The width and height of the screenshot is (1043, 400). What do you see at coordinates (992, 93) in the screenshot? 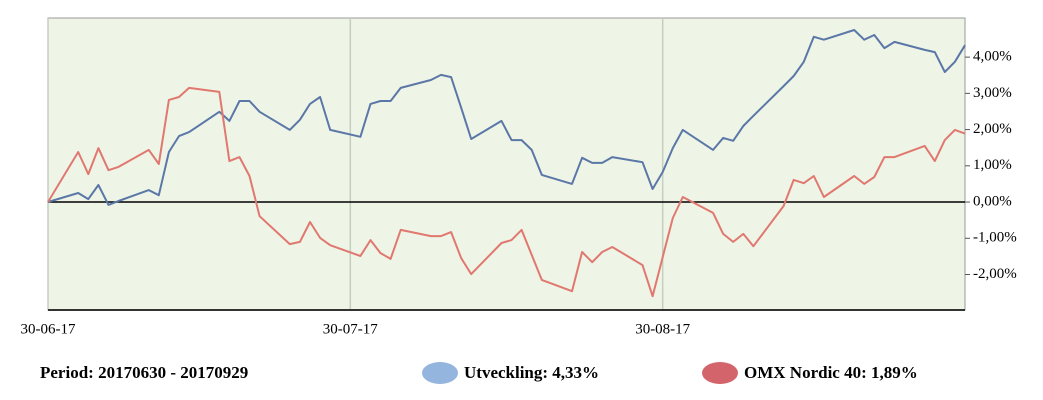
I see `y-tick-label: 3,00%` at bounding box center [992, 93].